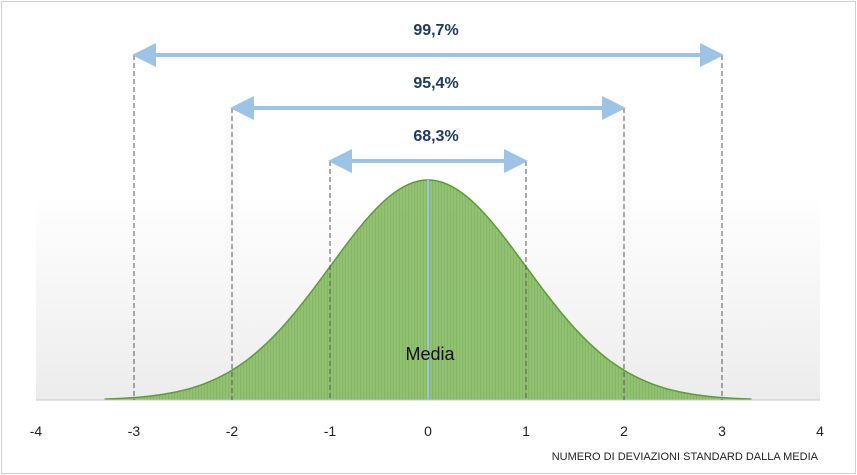 This screenshot has width=857, height=475. What do you see at coordinates (435, 30) in the screenshot?
I see `sigma-3-percentage-label: 99,7%` at bounding box center [435, 30].